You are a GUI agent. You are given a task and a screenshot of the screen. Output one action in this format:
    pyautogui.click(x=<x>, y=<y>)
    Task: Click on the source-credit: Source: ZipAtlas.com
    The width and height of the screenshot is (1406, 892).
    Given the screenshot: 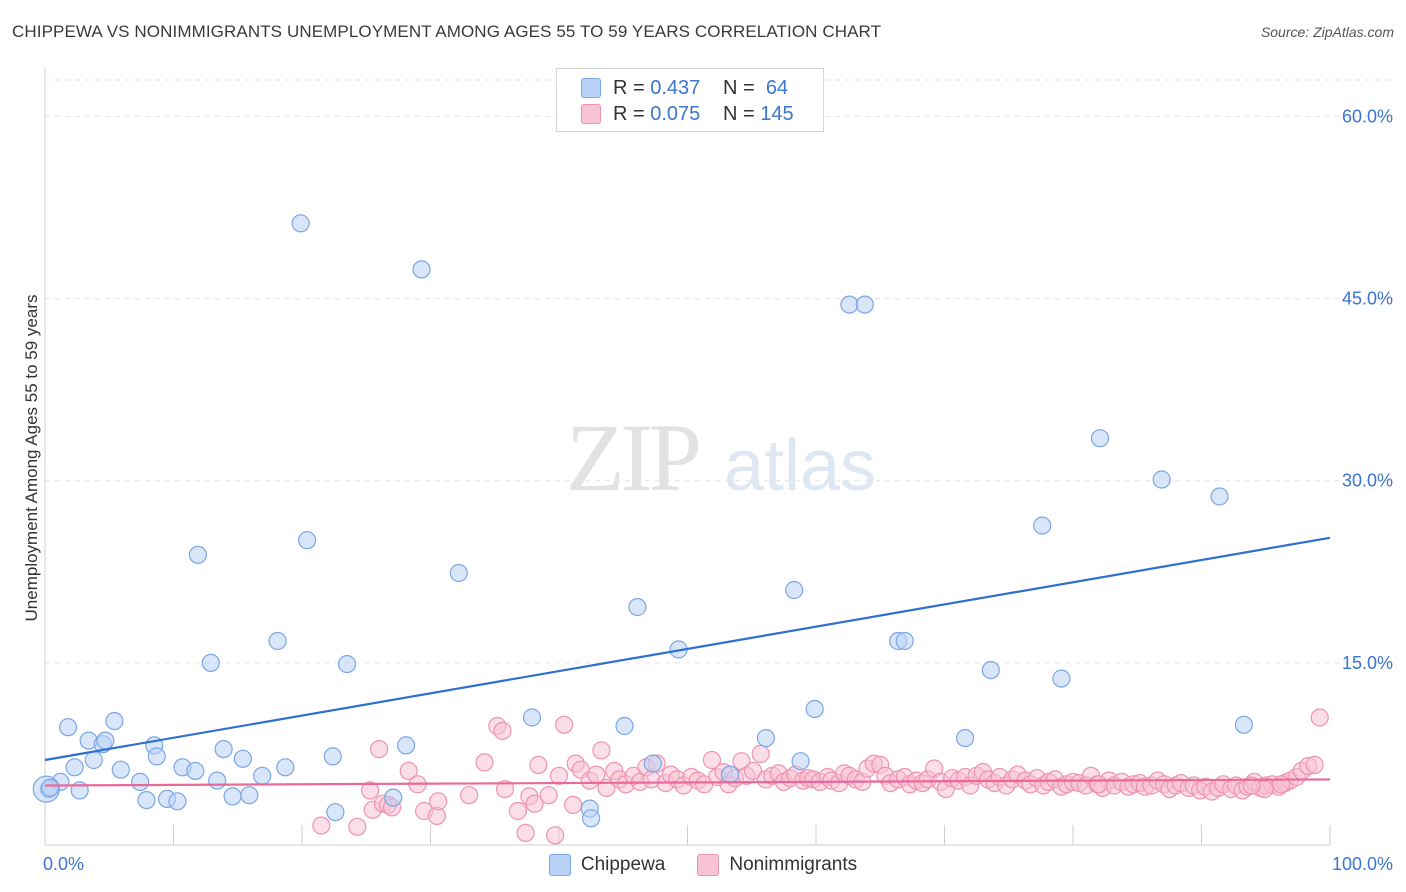 What is the action you would take?
    pyautogui.click(x=1327, y=32)
    